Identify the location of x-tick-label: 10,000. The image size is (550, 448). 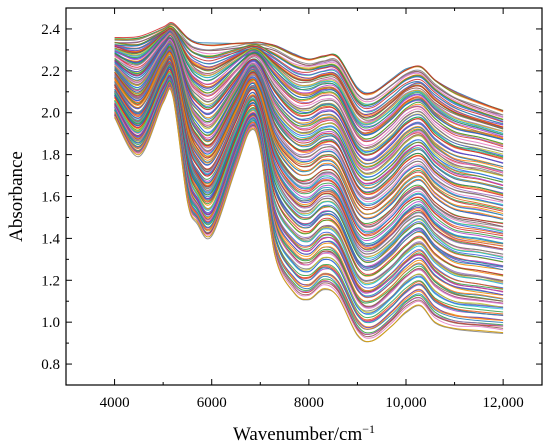
(405, 403).